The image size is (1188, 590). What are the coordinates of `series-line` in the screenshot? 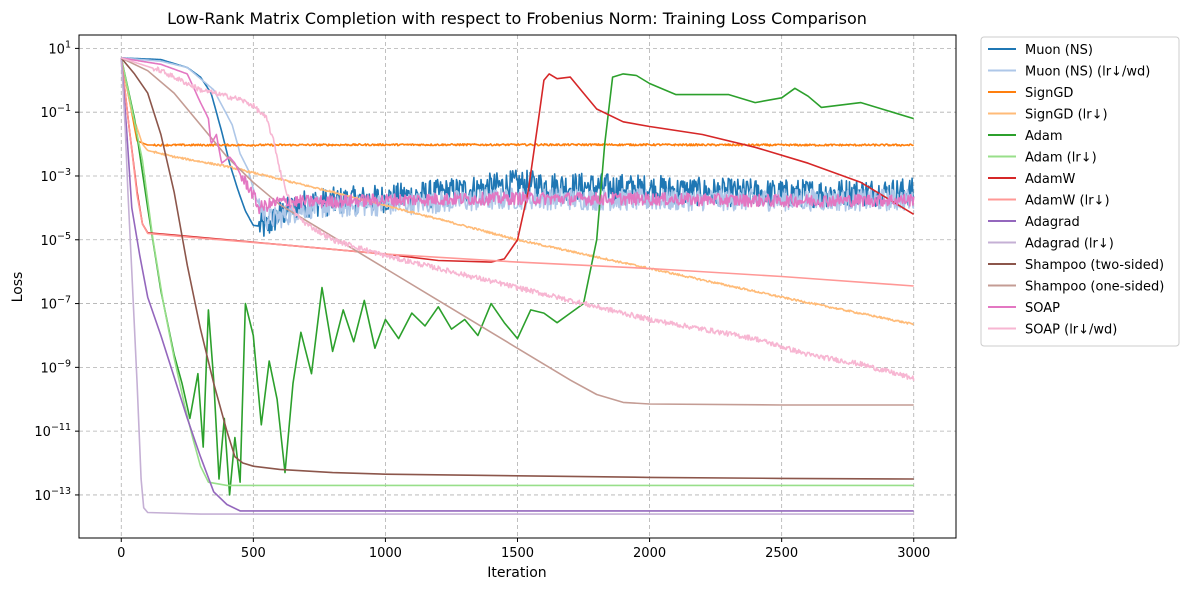 It's located at (517, 102).